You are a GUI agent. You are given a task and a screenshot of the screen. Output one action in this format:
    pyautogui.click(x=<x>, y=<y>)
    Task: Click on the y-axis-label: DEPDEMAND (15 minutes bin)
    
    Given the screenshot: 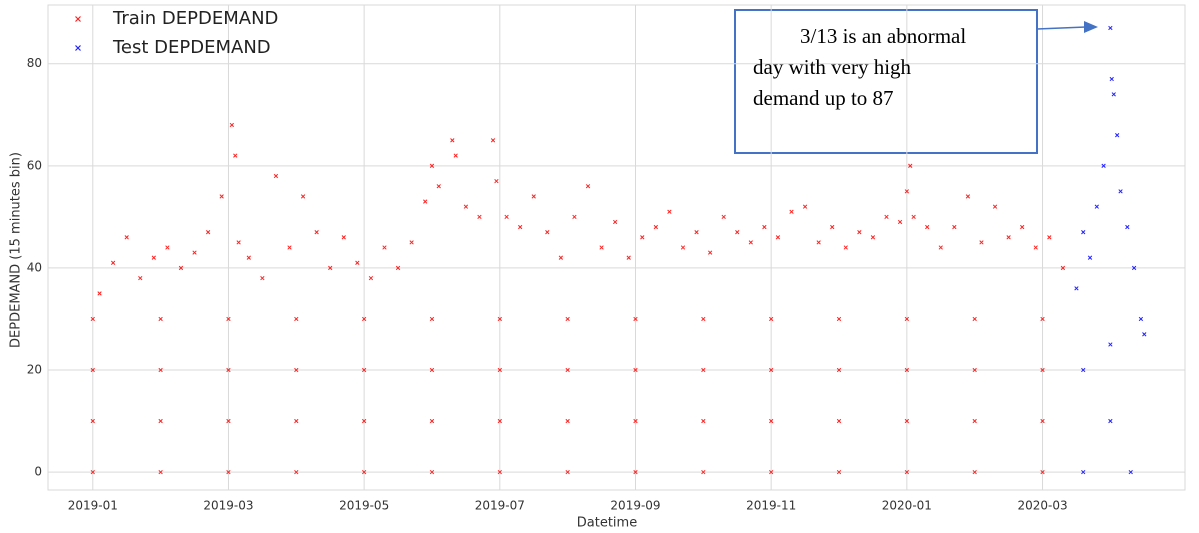 What is the action you would take?
    pyautogui.click(x=16, y=250)
    